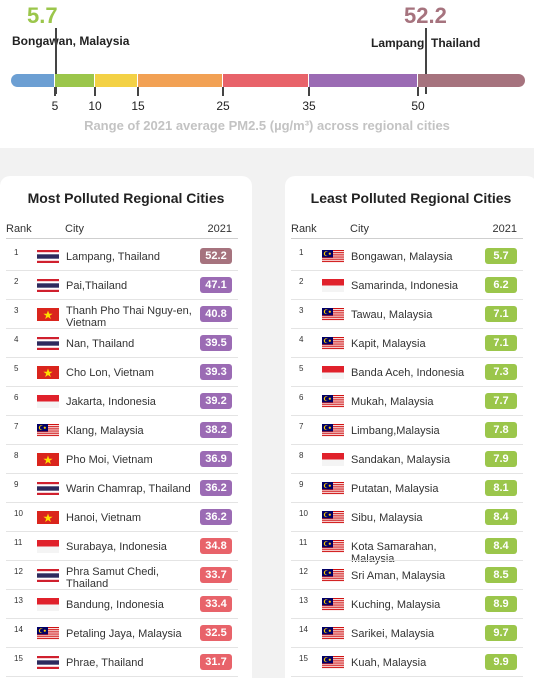  I want to click on row-rank: 15, so click(18, 658).